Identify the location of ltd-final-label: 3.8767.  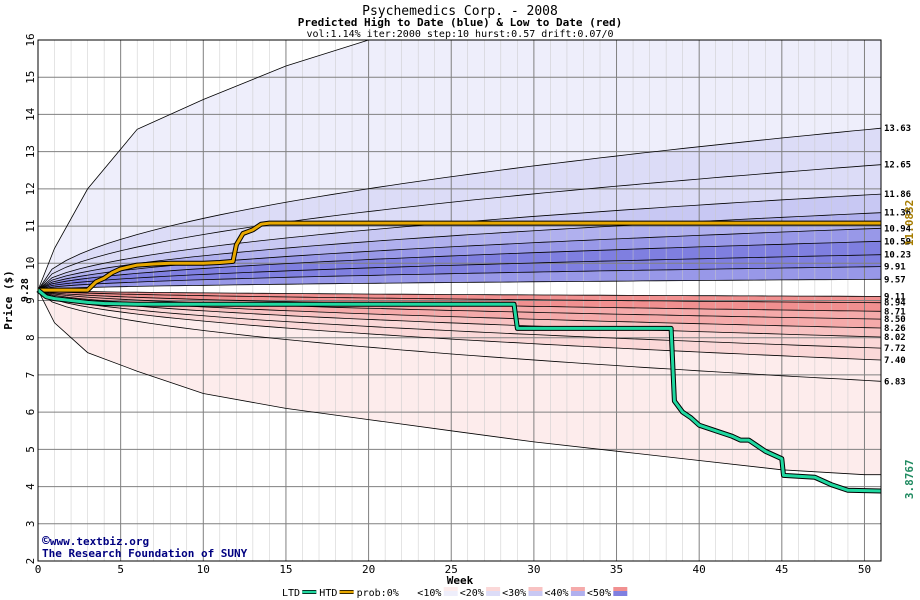
(909, 479).